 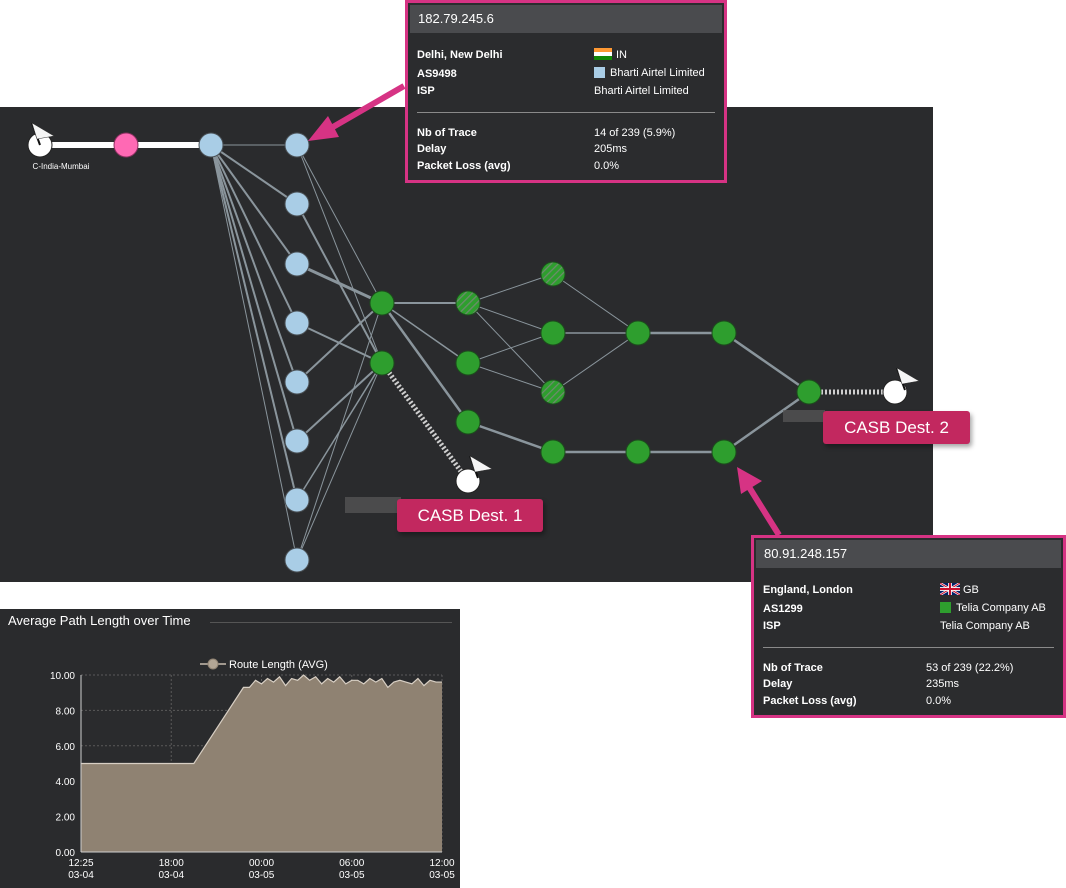 What do you see at coordinates (985, 626) in the screenshot?
I see `tooltip-isp-value: Telia Company AB` at bounding box center [985, 626].